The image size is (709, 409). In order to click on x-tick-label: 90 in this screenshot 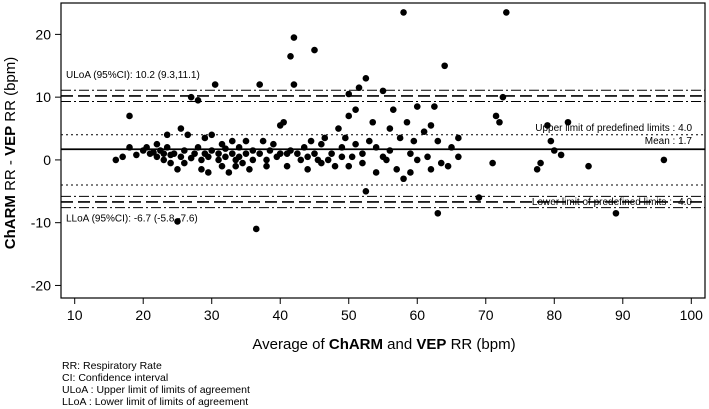, I will do `click(623, 315)`.